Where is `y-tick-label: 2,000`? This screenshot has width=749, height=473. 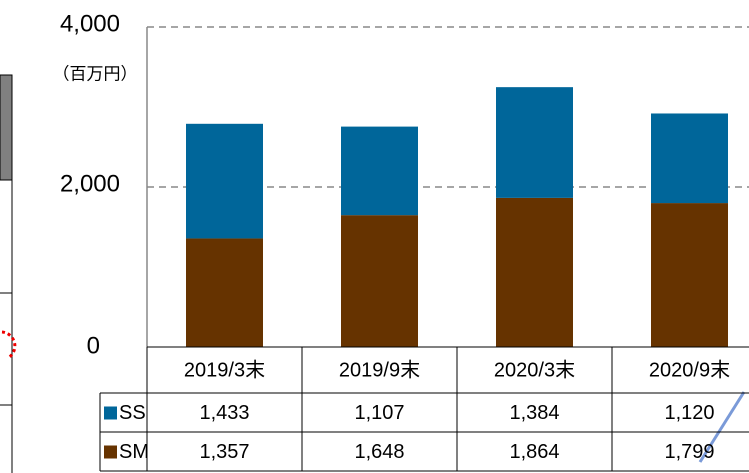 y-tick-label: 2,000 is located at coordinates (90, 183).